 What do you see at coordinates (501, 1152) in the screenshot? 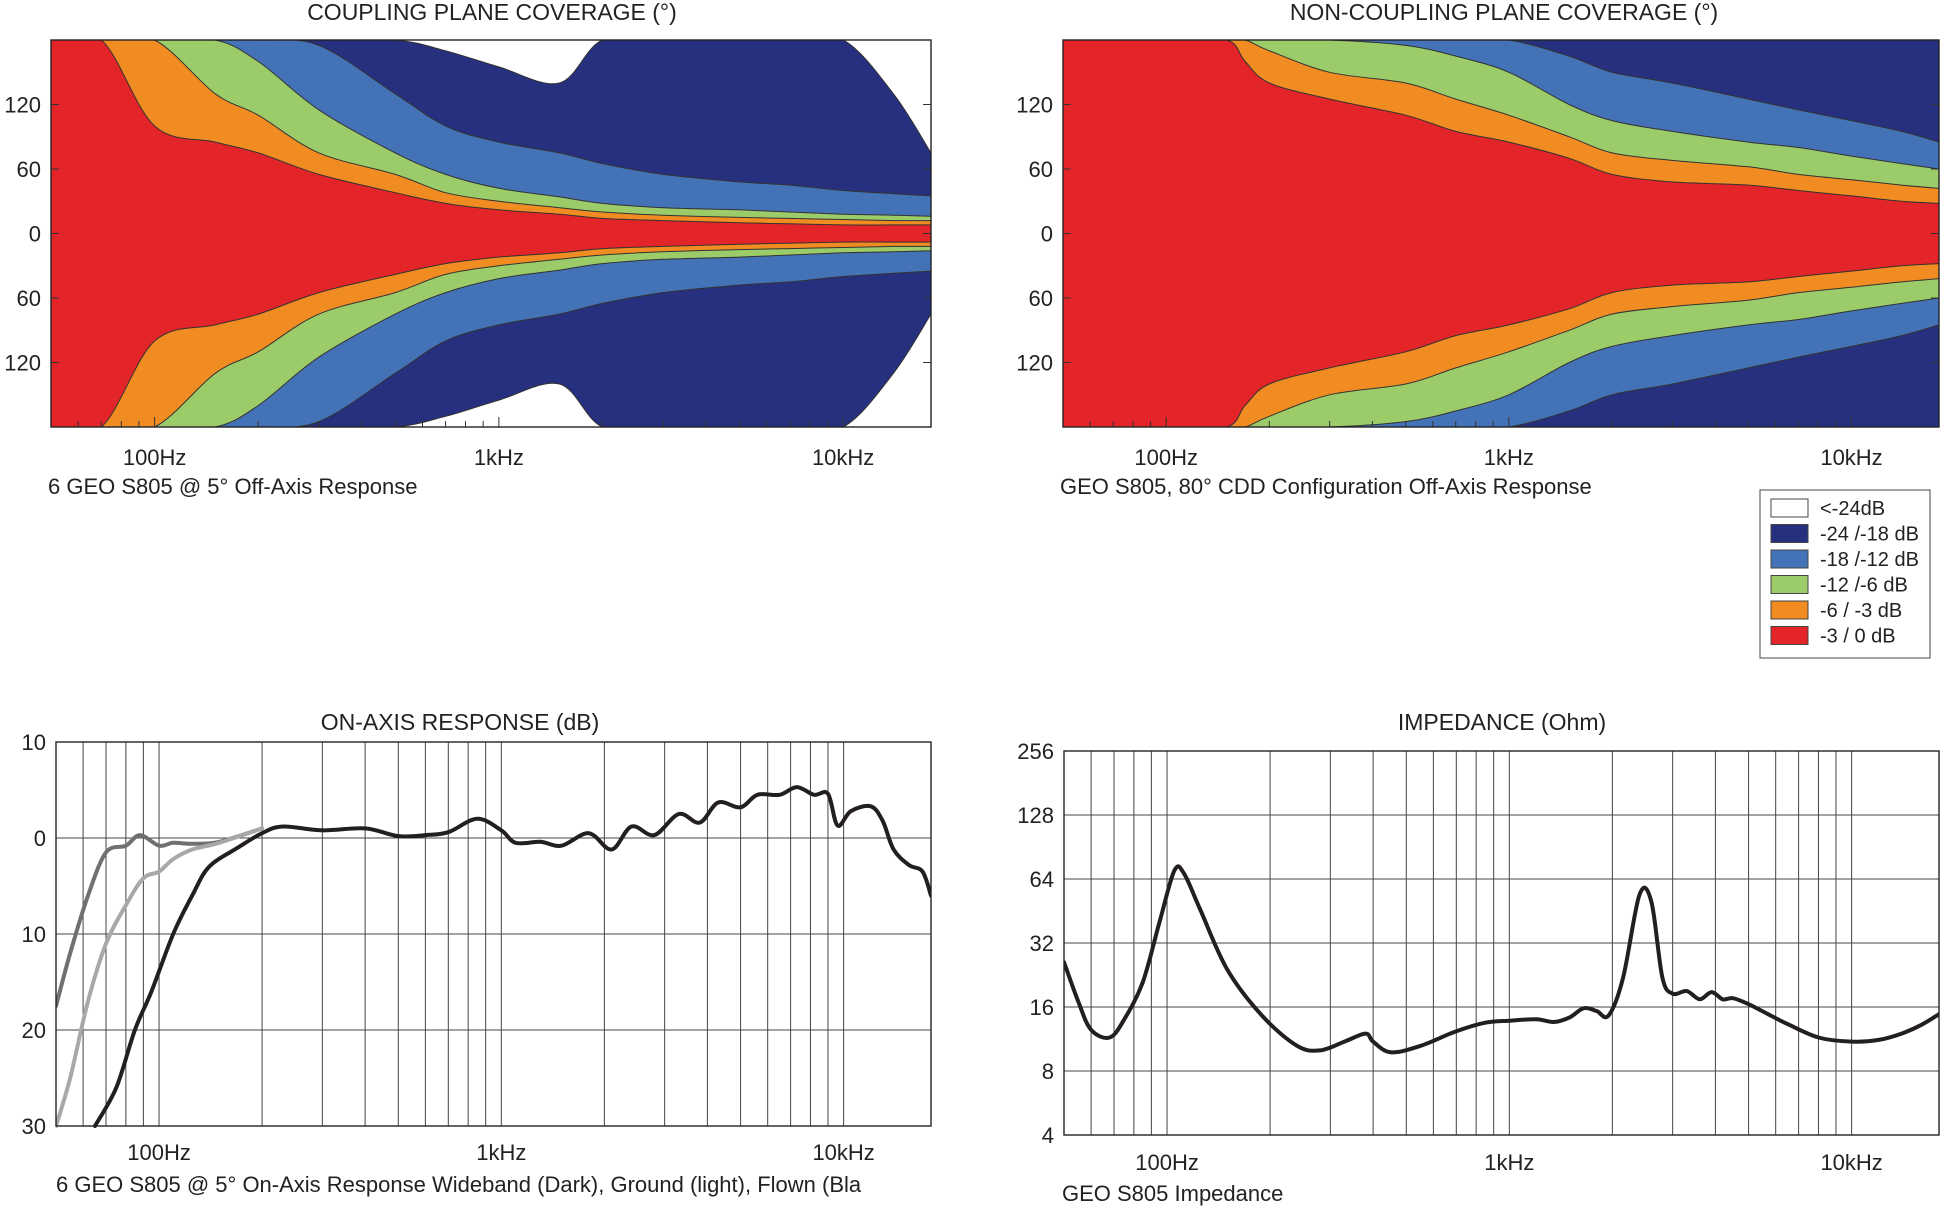
I see `on-axis-x-tick-label: 1kHz` at bounding box center [501, 1152].